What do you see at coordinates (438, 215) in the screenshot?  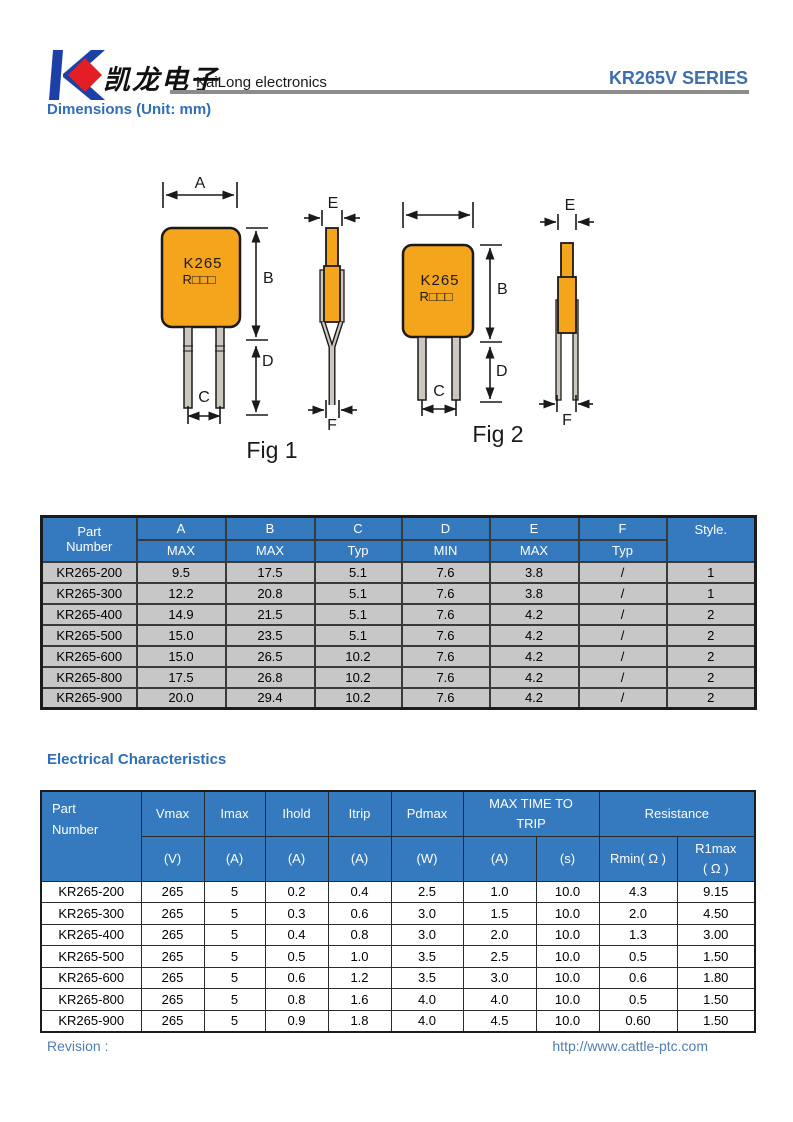 I see `fig2-dim-width` at bounding box center [438, 215].